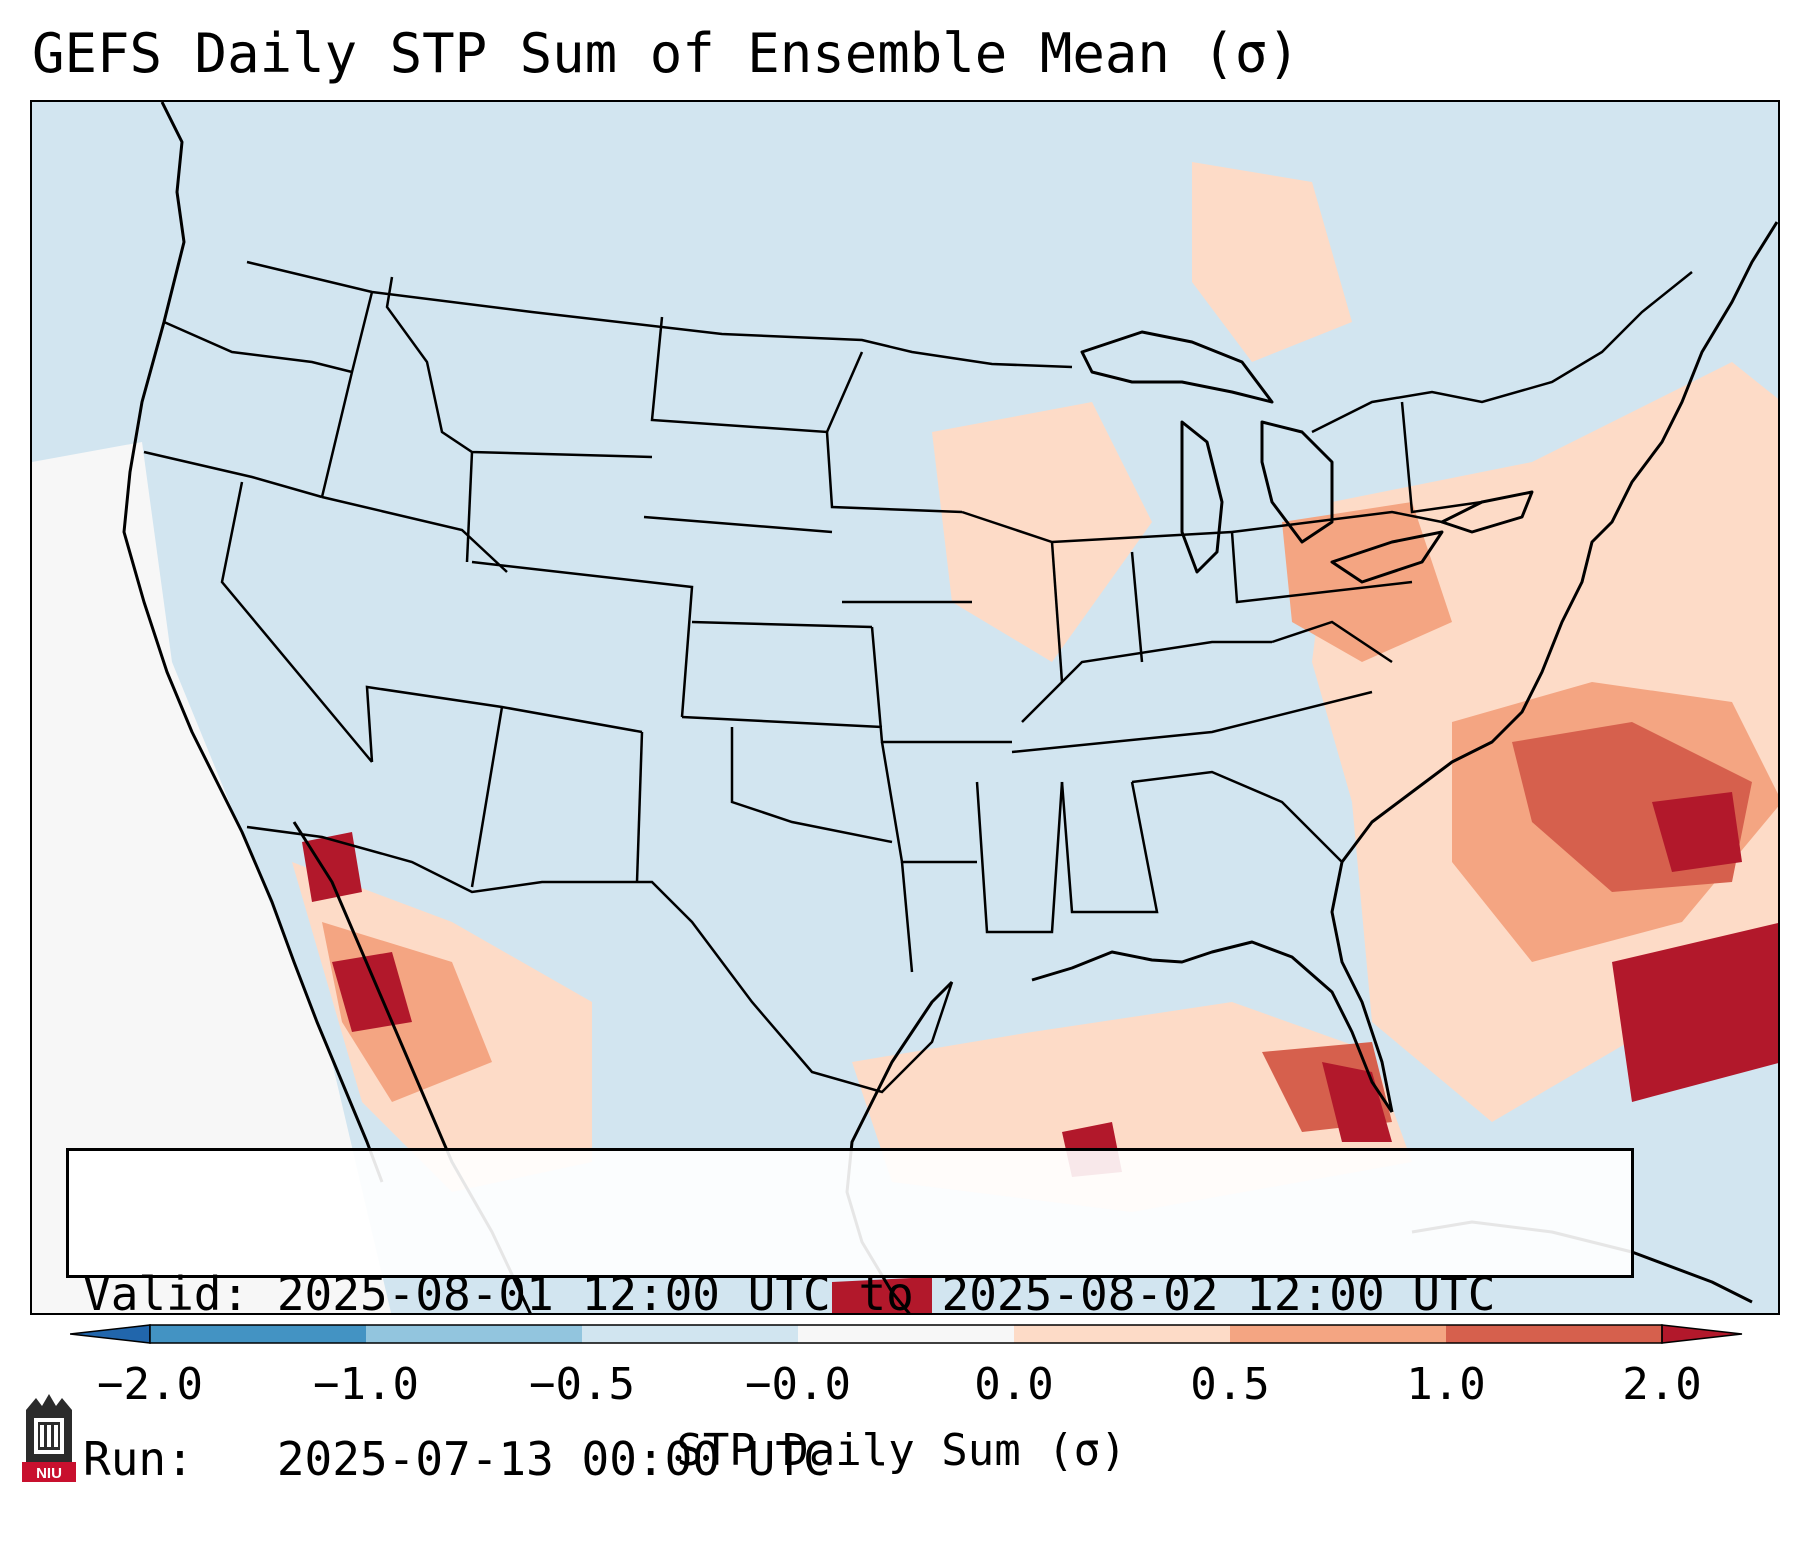  What do you see at coordinates (1446, 1384) in the screenshot?
I see `colorbar-tick-label: 1.0` at bounding box center [1446, 1384].